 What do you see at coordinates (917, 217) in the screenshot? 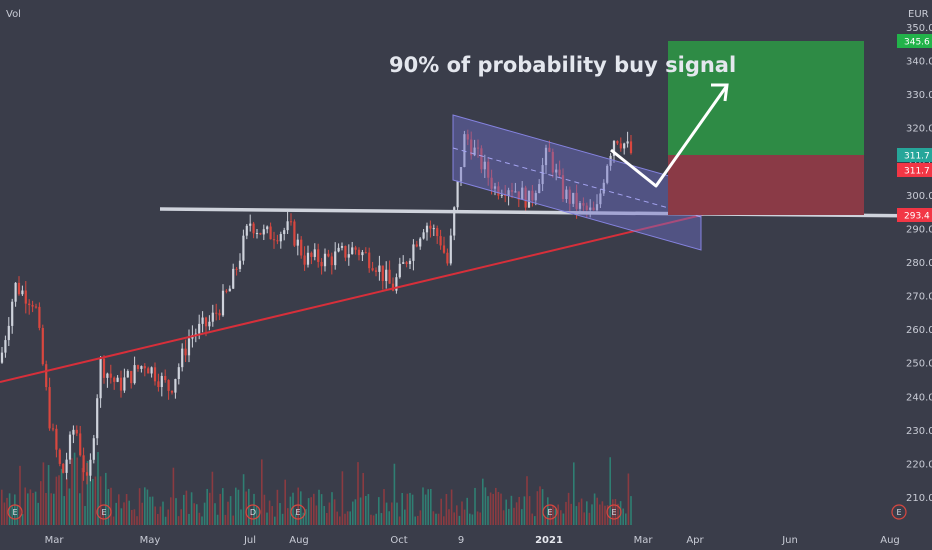
I see `price-label-text: 293.4` at bounding box center [917, 217].